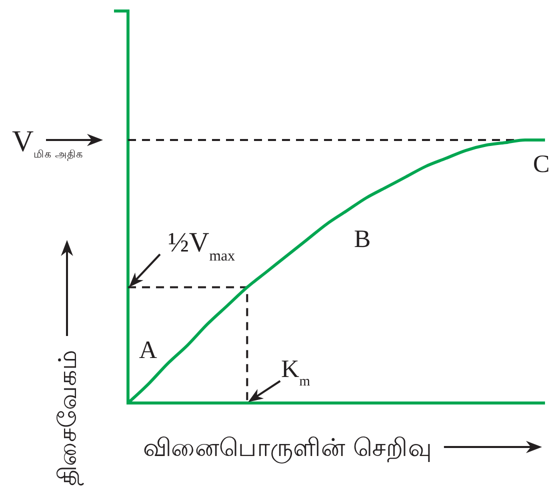 The width and height of the screenshot is (553, 488). Describe the element at coordinates (202, 245) in the screenshot. I see `ref-line-label: ½V$_{max}$` at that location.